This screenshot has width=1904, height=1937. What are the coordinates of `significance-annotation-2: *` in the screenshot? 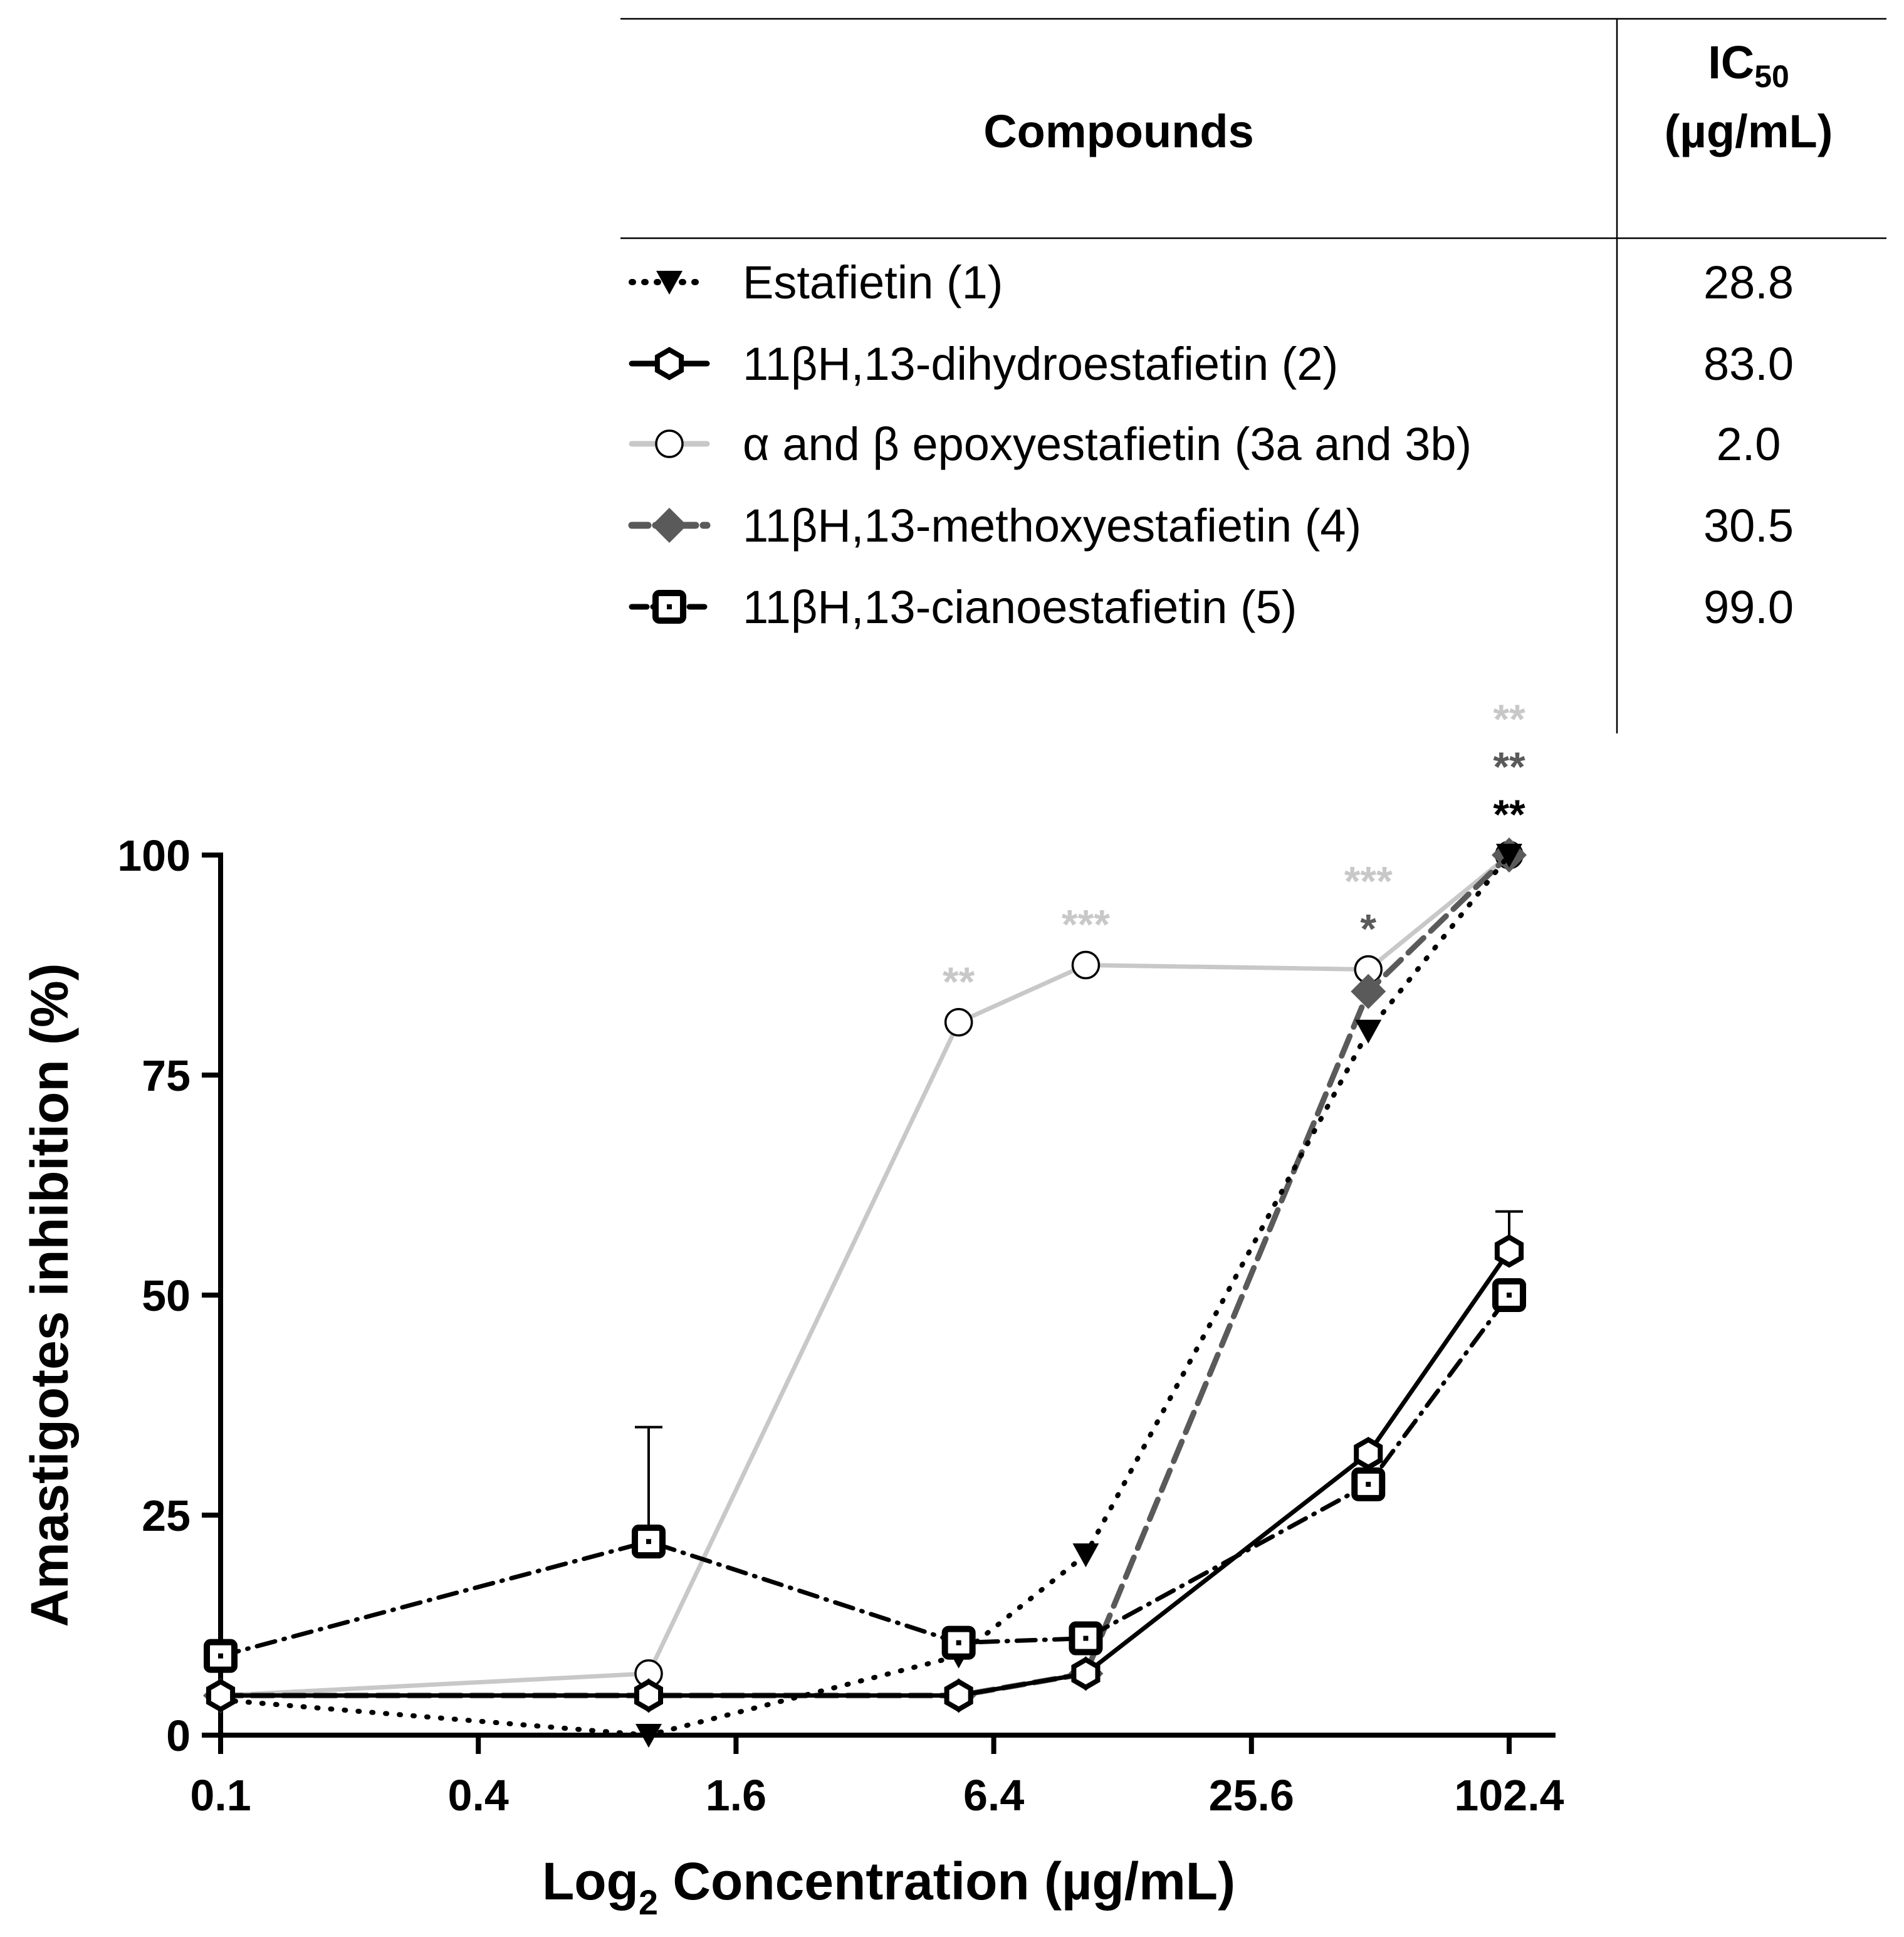 It's located at (1368, 929).